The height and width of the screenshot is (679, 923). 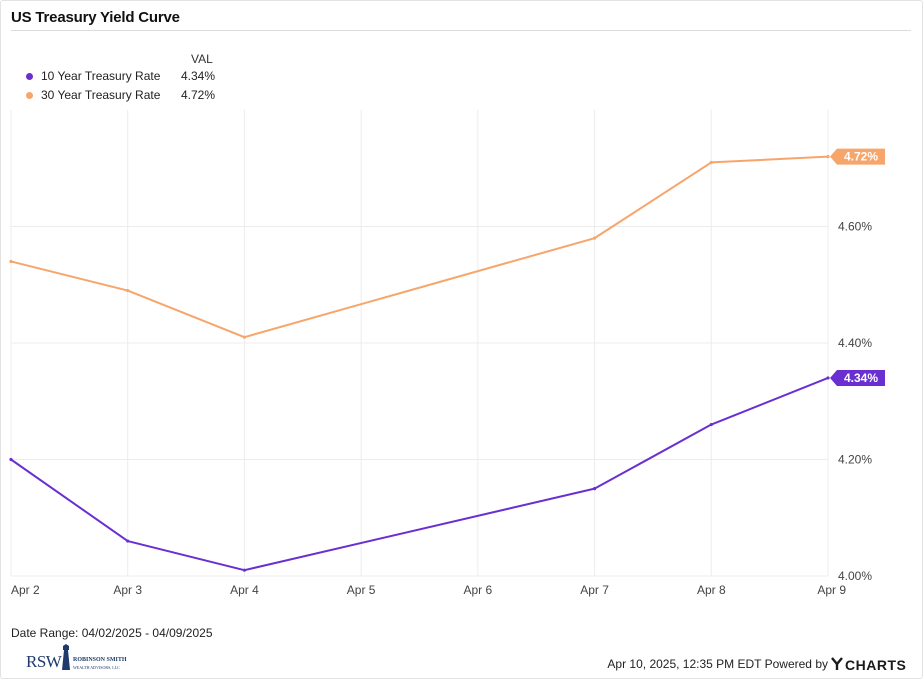 What do you see at coordinates (66, 657) in the screenshot?
I see `lighthouse-icon` at bounding box center [66, 657].